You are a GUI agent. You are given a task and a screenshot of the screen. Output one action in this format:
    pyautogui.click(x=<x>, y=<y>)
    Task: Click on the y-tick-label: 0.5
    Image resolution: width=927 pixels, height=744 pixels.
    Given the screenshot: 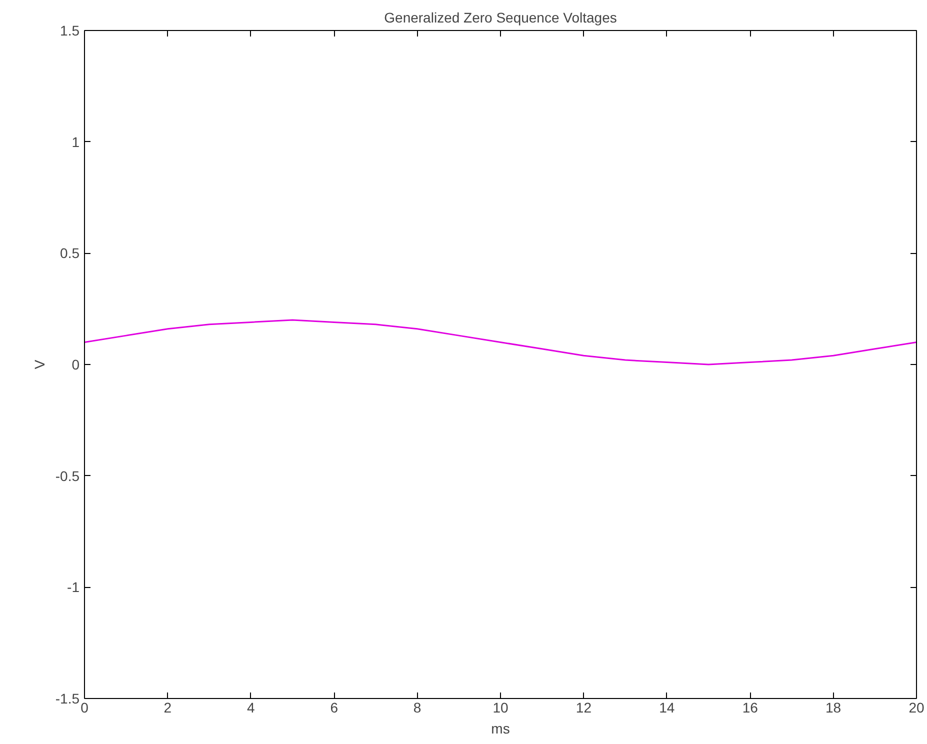 What is the action you would take?
    pyautogui.click(x=70, y=253)
    